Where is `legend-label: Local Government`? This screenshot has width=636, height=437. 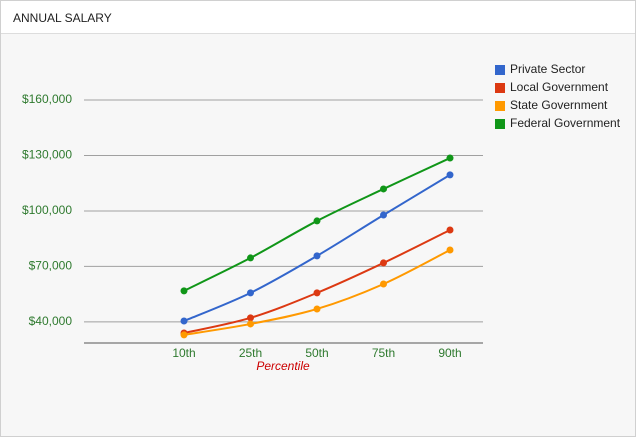 legend-label: Local Government is located at coordinates (559, 87).